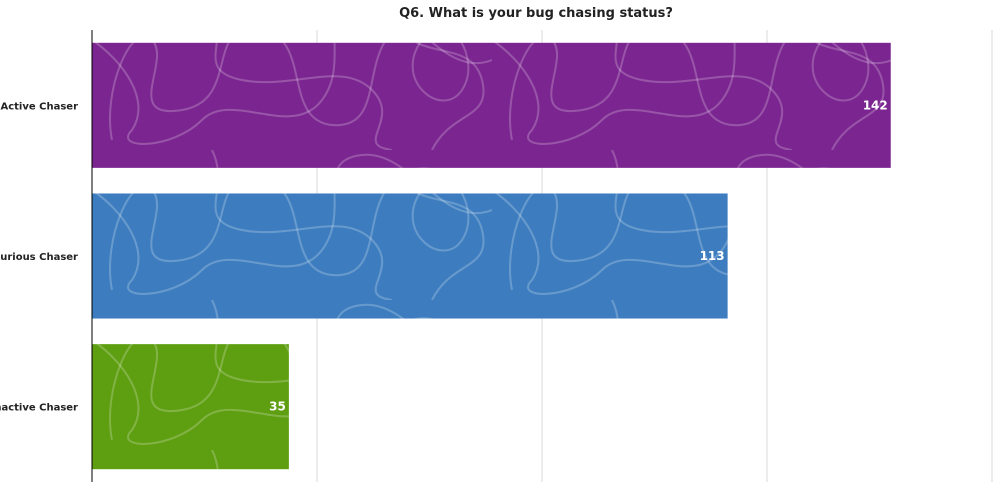 Image resolution: width=1000 pixels, height=488 pixels. I want to click on bar-texture-inactive-chaser, so click(190, 407).